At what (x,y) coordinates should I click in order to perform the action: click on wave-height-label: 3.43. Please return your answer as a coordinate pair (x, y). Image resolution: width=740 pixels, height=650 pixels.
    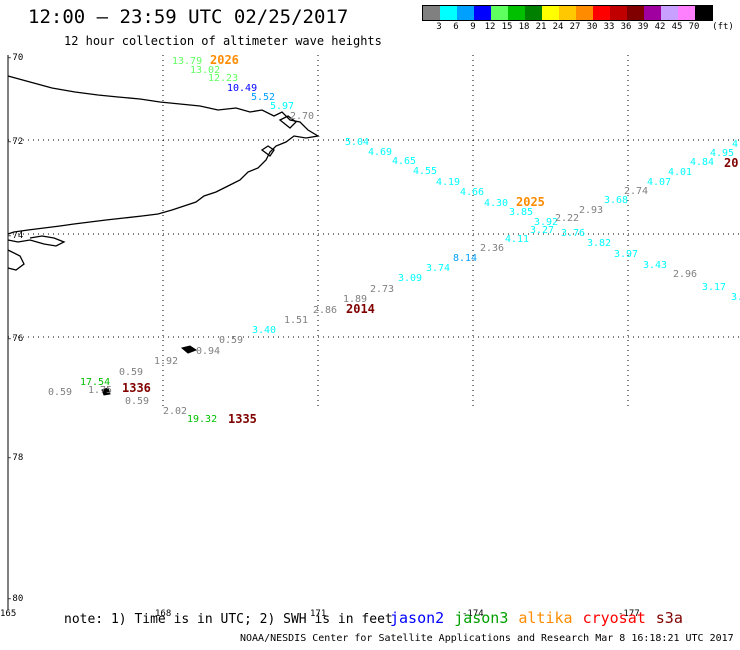
    Looking at the image, I should click on (655, 265).